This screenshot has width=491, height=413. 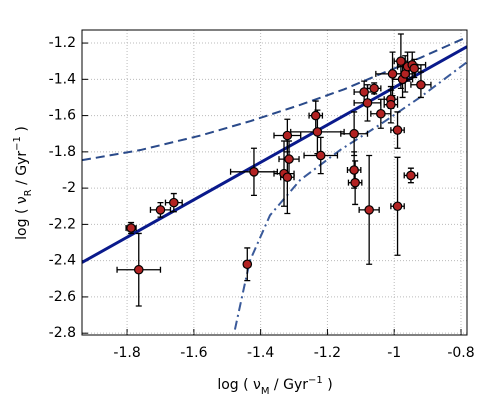 I want to click on x-axis-label: log ( νM / Gyr−1 ), so click(x=274, y=386).